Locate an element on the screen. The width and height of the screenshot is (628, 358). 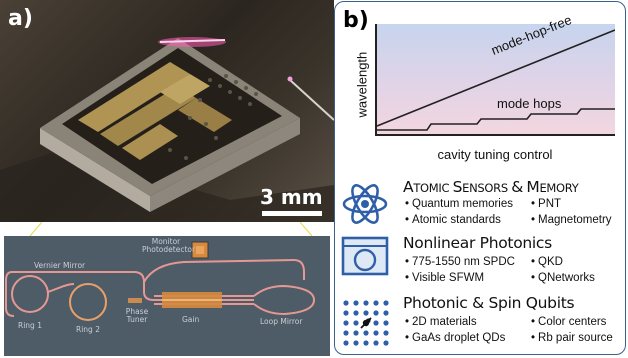
gain-label: Gain is located at coordinates (191, 319).